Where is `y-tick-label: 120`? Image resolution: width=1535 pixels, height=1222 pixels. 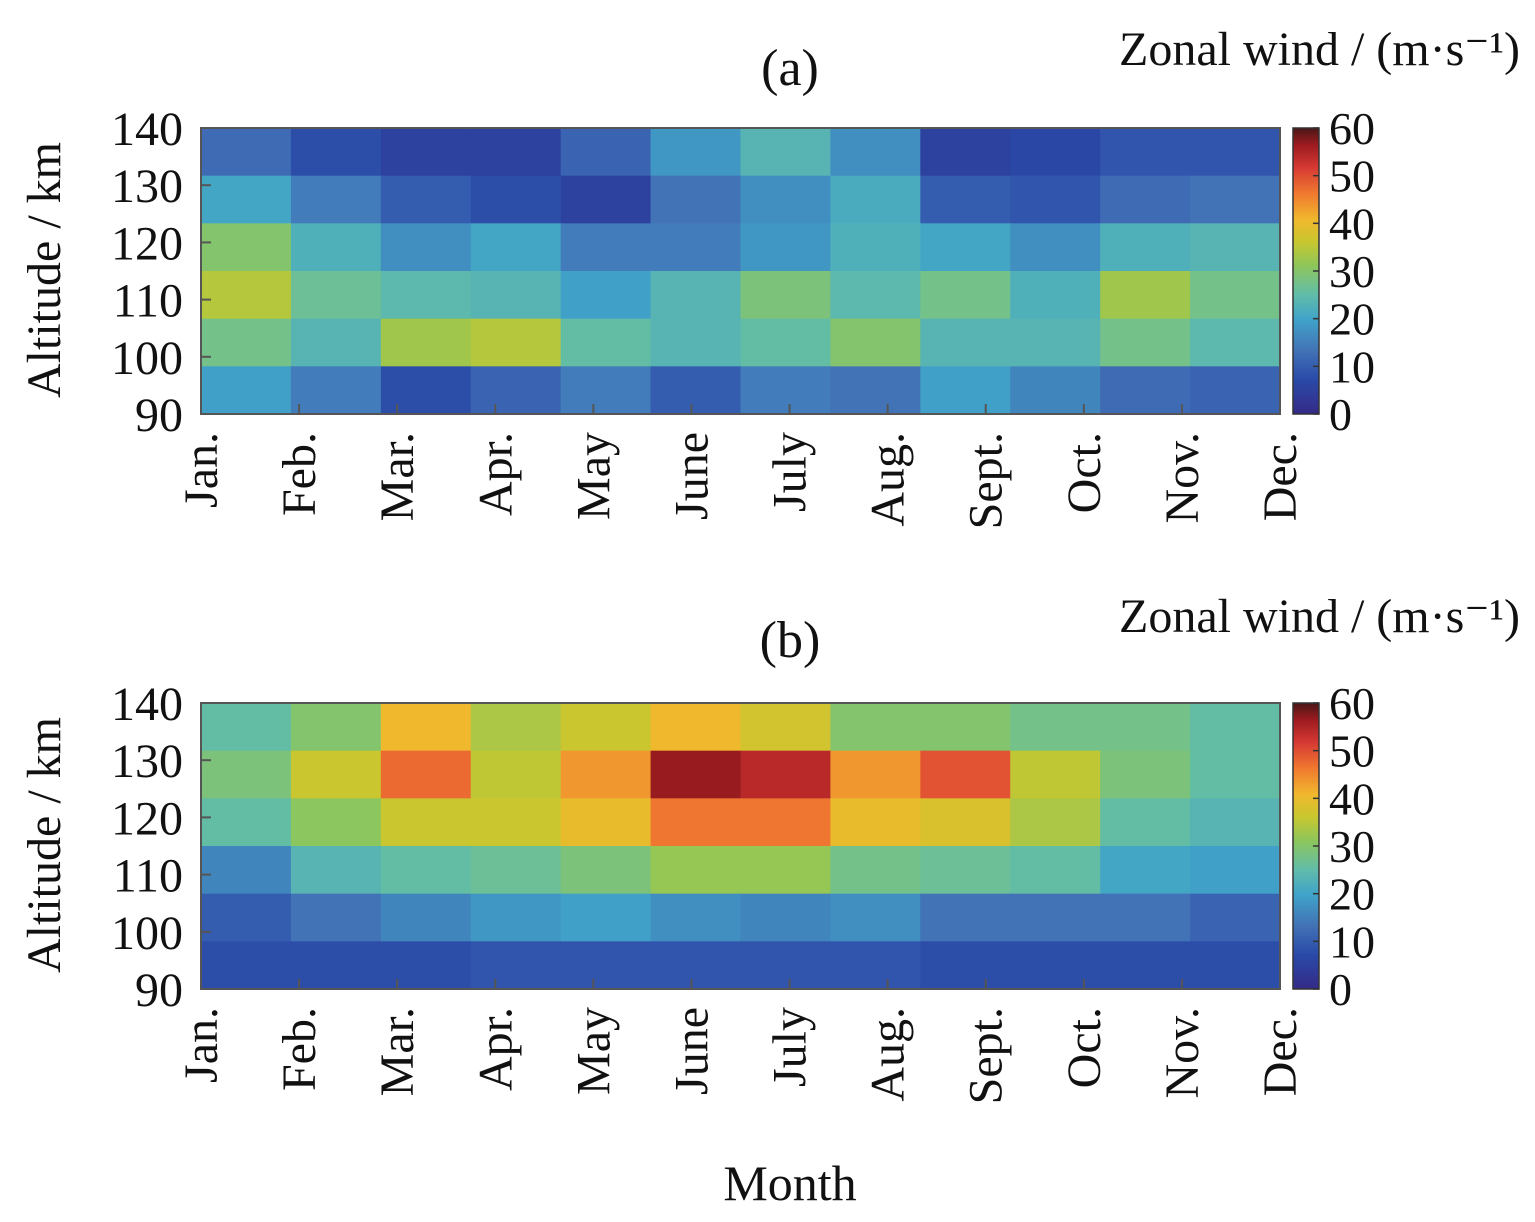
y-tick-label: 120 is located at coordinates (147, 243).